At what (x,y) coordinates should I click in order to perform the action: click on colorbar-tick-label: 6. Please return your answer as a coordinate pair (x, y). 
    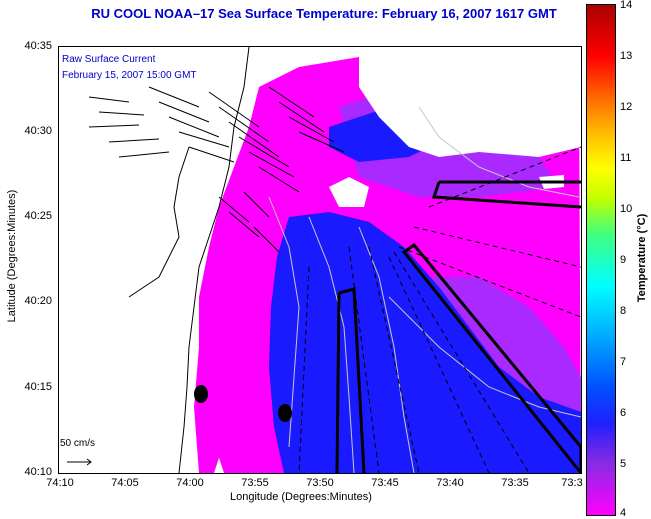
    Looking at the image, I should click on (623, 413).